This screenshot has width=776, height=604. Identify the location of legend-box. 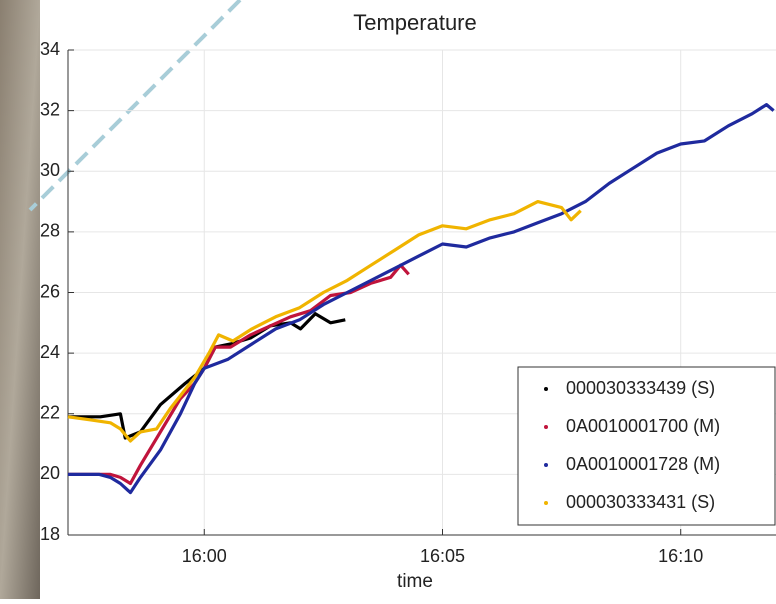
(646, 446).